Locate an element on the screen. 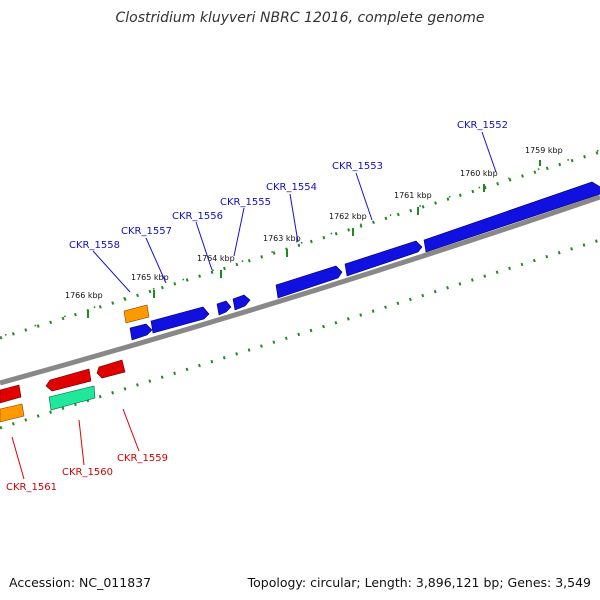  gene-label-ckr-1559: CKR_1559 is located at coordinates (142, 458).